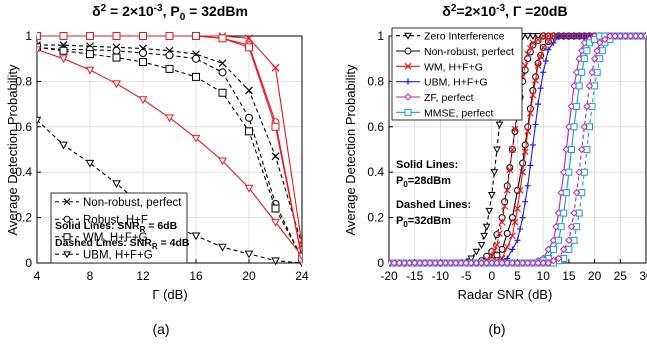 Image resolution: width=647 pixels, height=348 pixels. What do you see at coordinates (115, 220) in the screenshot?
I see `legend-label: Robust, H+F` at bounding box center [115, 220].